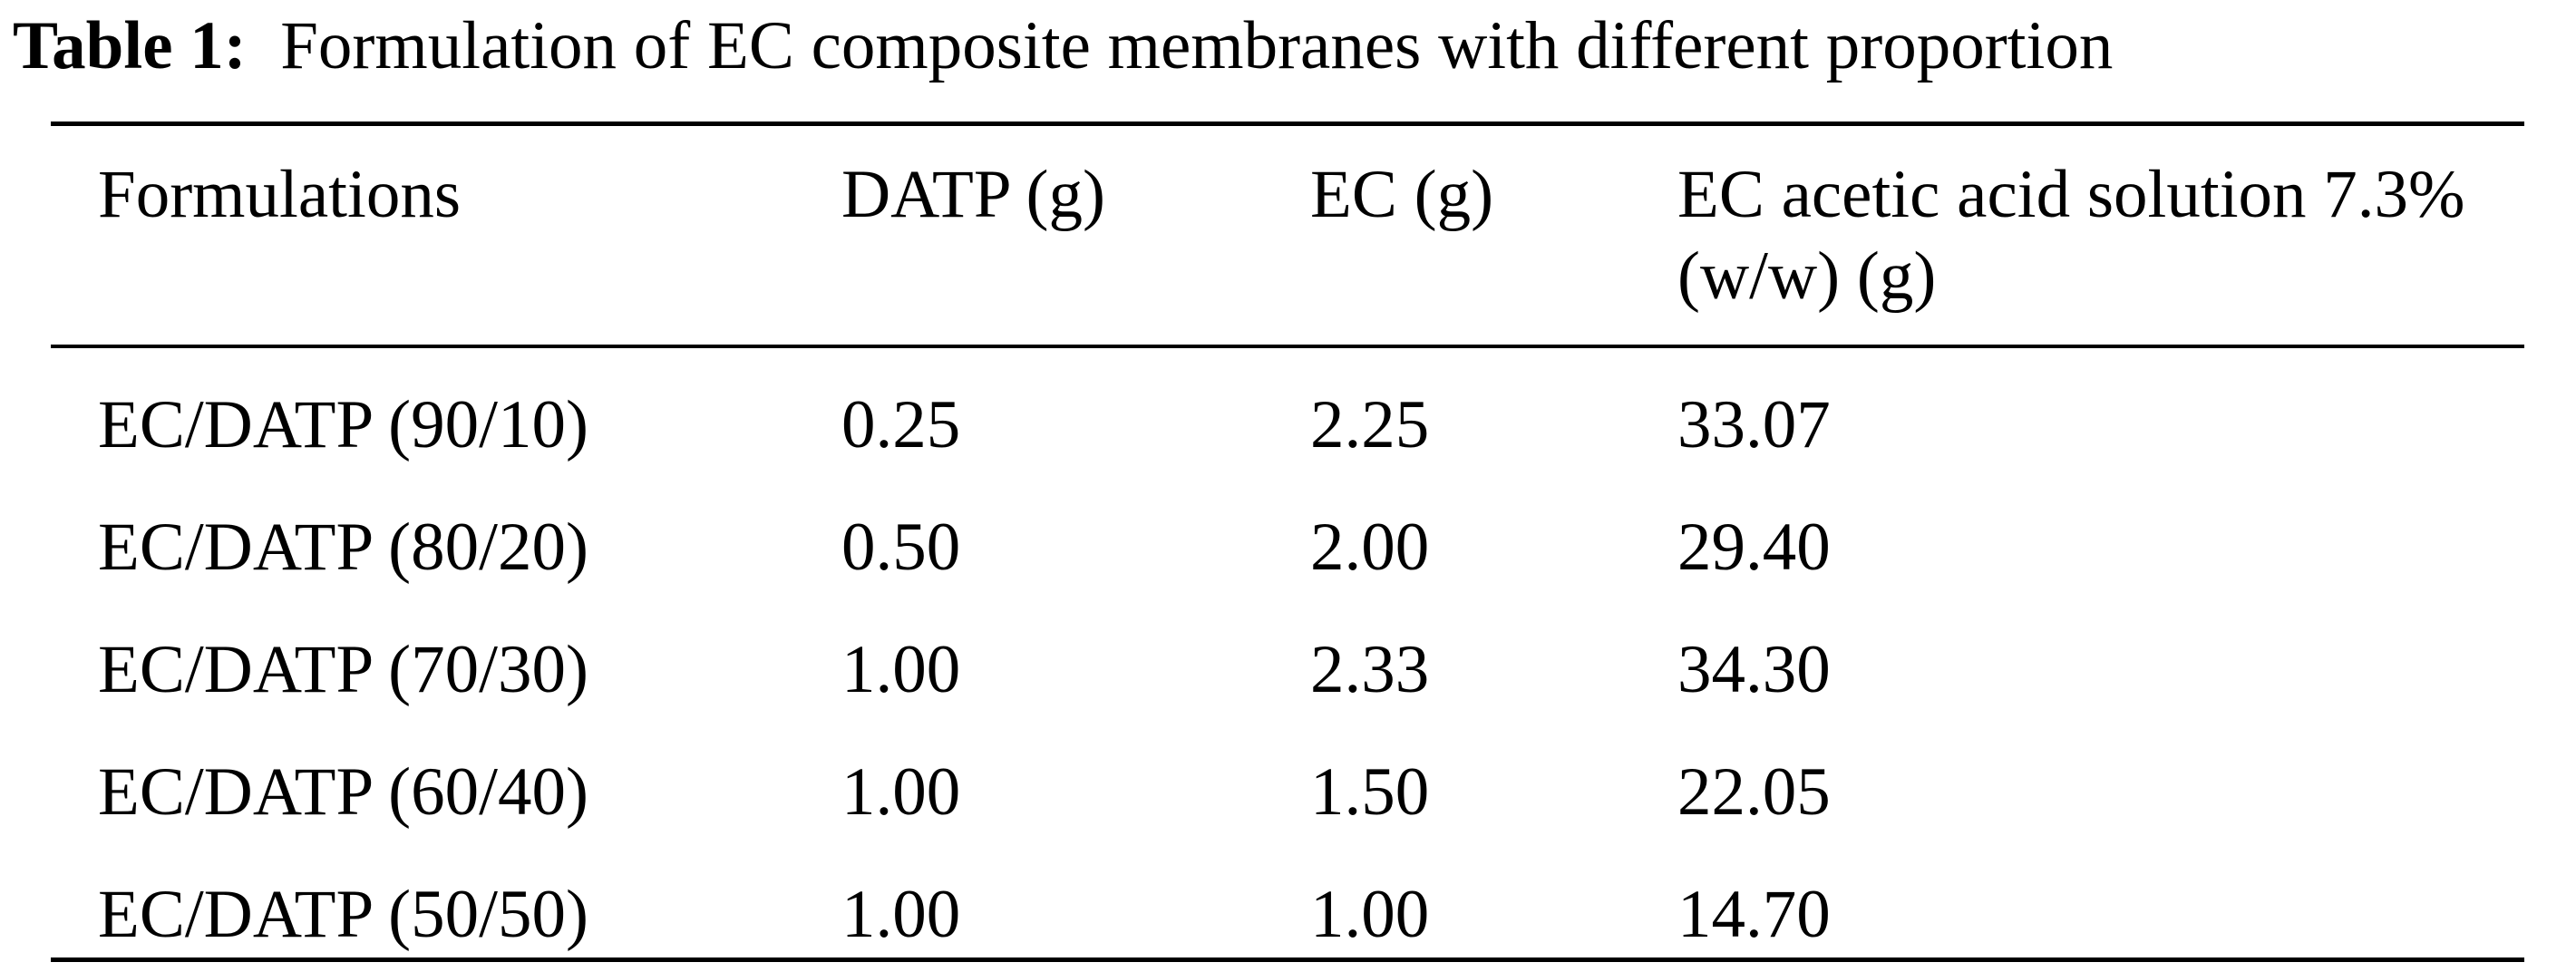 The width and height of the screenshot is (2576, 972). Describe the element at coordinates (343, 424) in the screenshot. I see `row-formulation: EC/DATP (90/10)` at that location.